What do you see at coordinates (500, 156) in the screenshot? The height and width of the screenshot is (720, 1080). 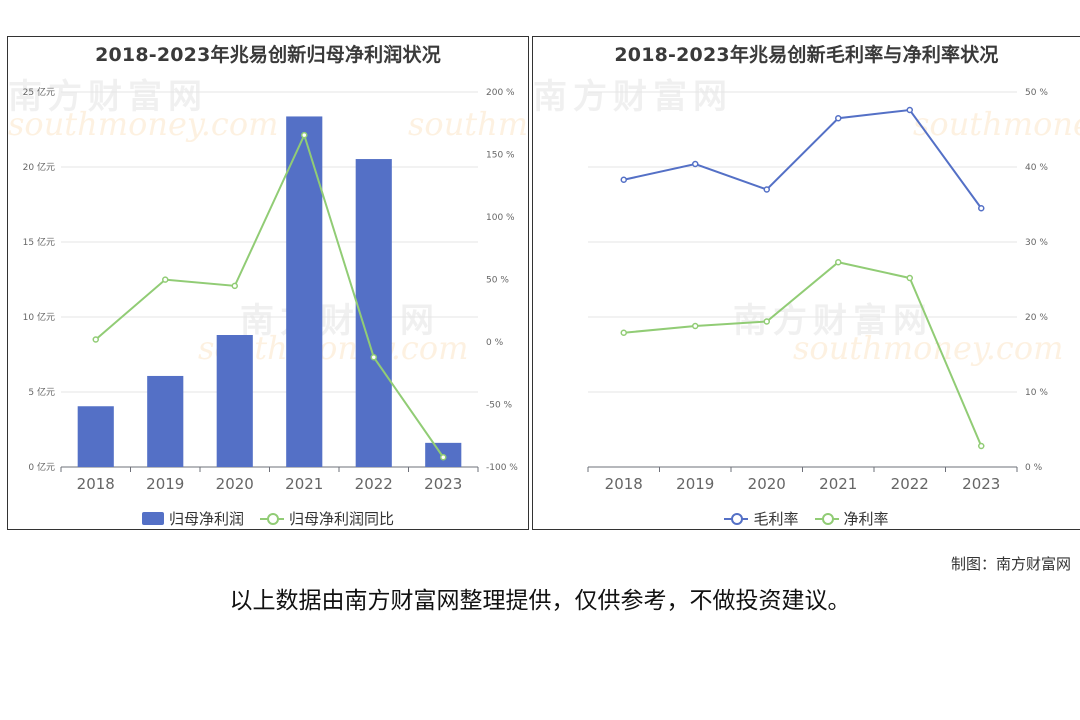 I see `y2-tick-label: 150 %` at bounding box center [500, 156].